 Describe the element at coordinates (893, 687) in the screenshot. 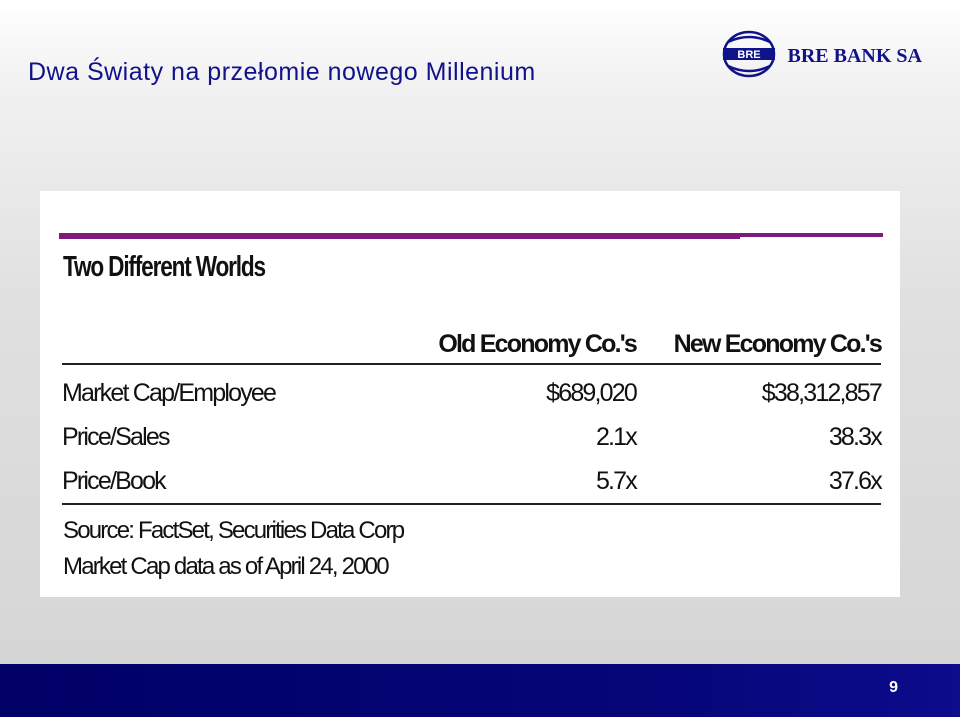

I see `page-number: 9` at that location.